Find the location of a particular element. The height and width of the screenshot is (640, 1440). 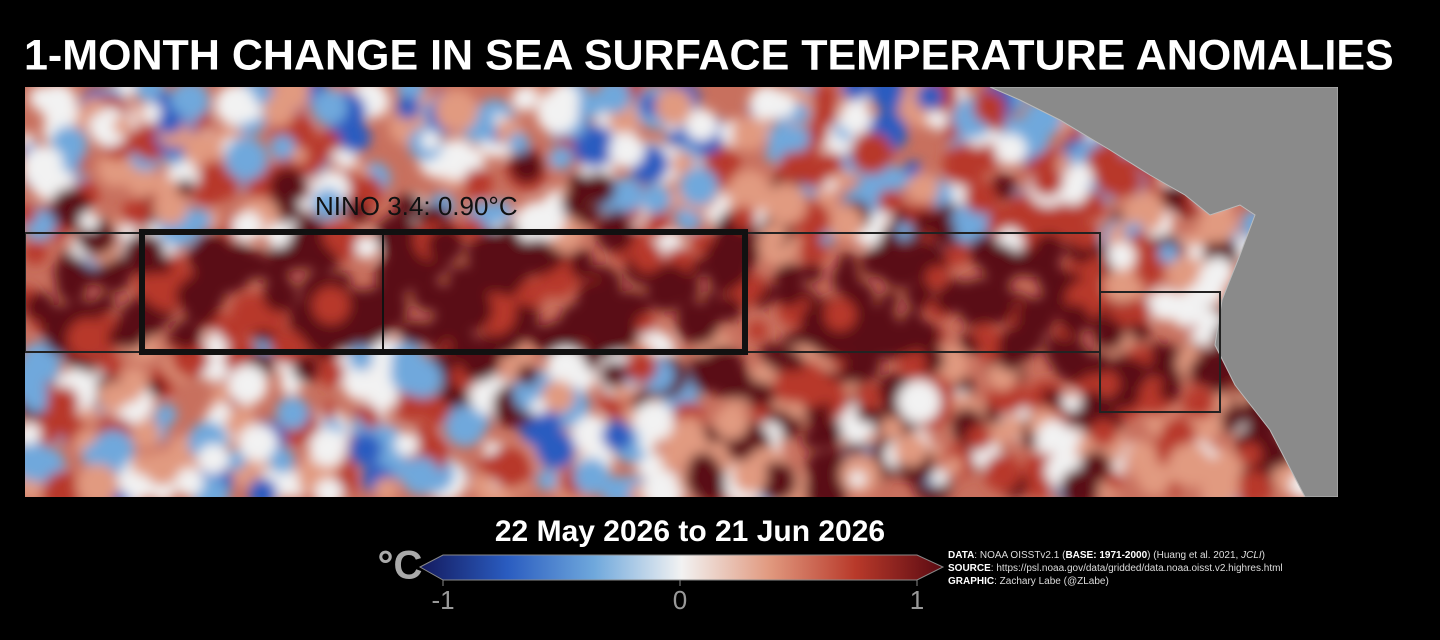

nino34-box is located at coordinates (443, 292).